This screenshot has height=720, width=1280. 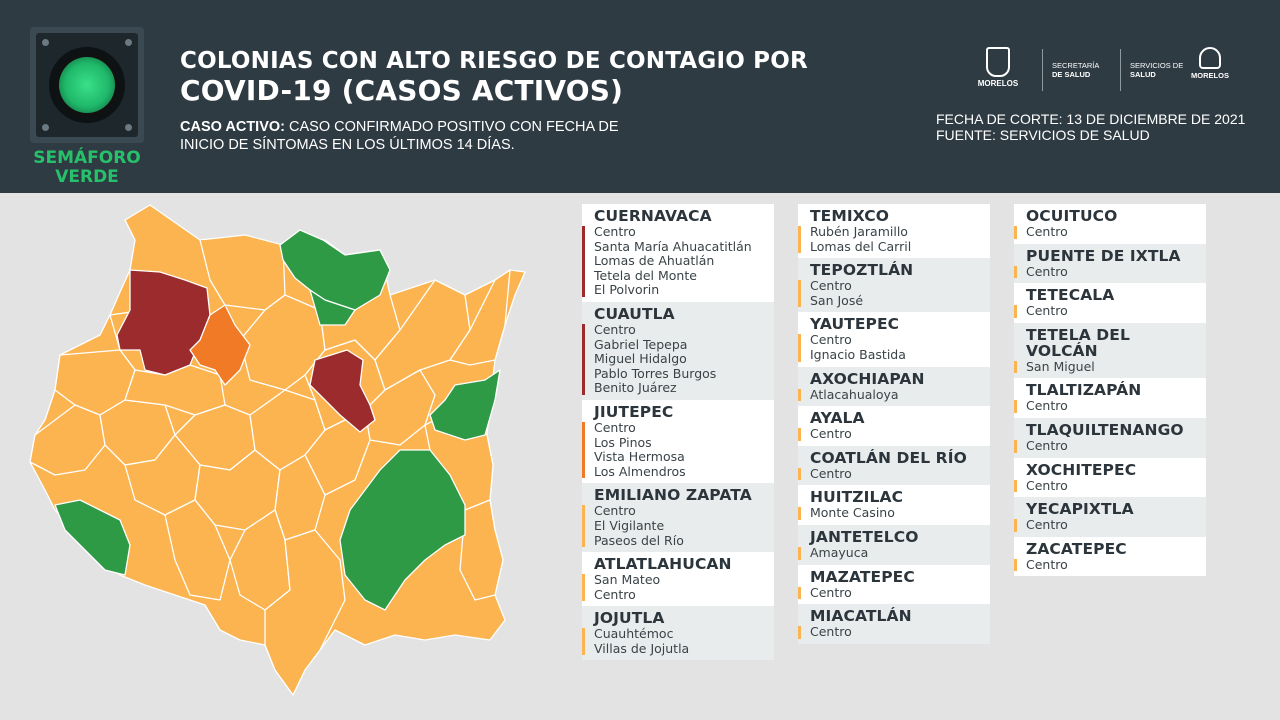 I want to click on municipio-name: CUAUTLA, so click(x=634, y=313).